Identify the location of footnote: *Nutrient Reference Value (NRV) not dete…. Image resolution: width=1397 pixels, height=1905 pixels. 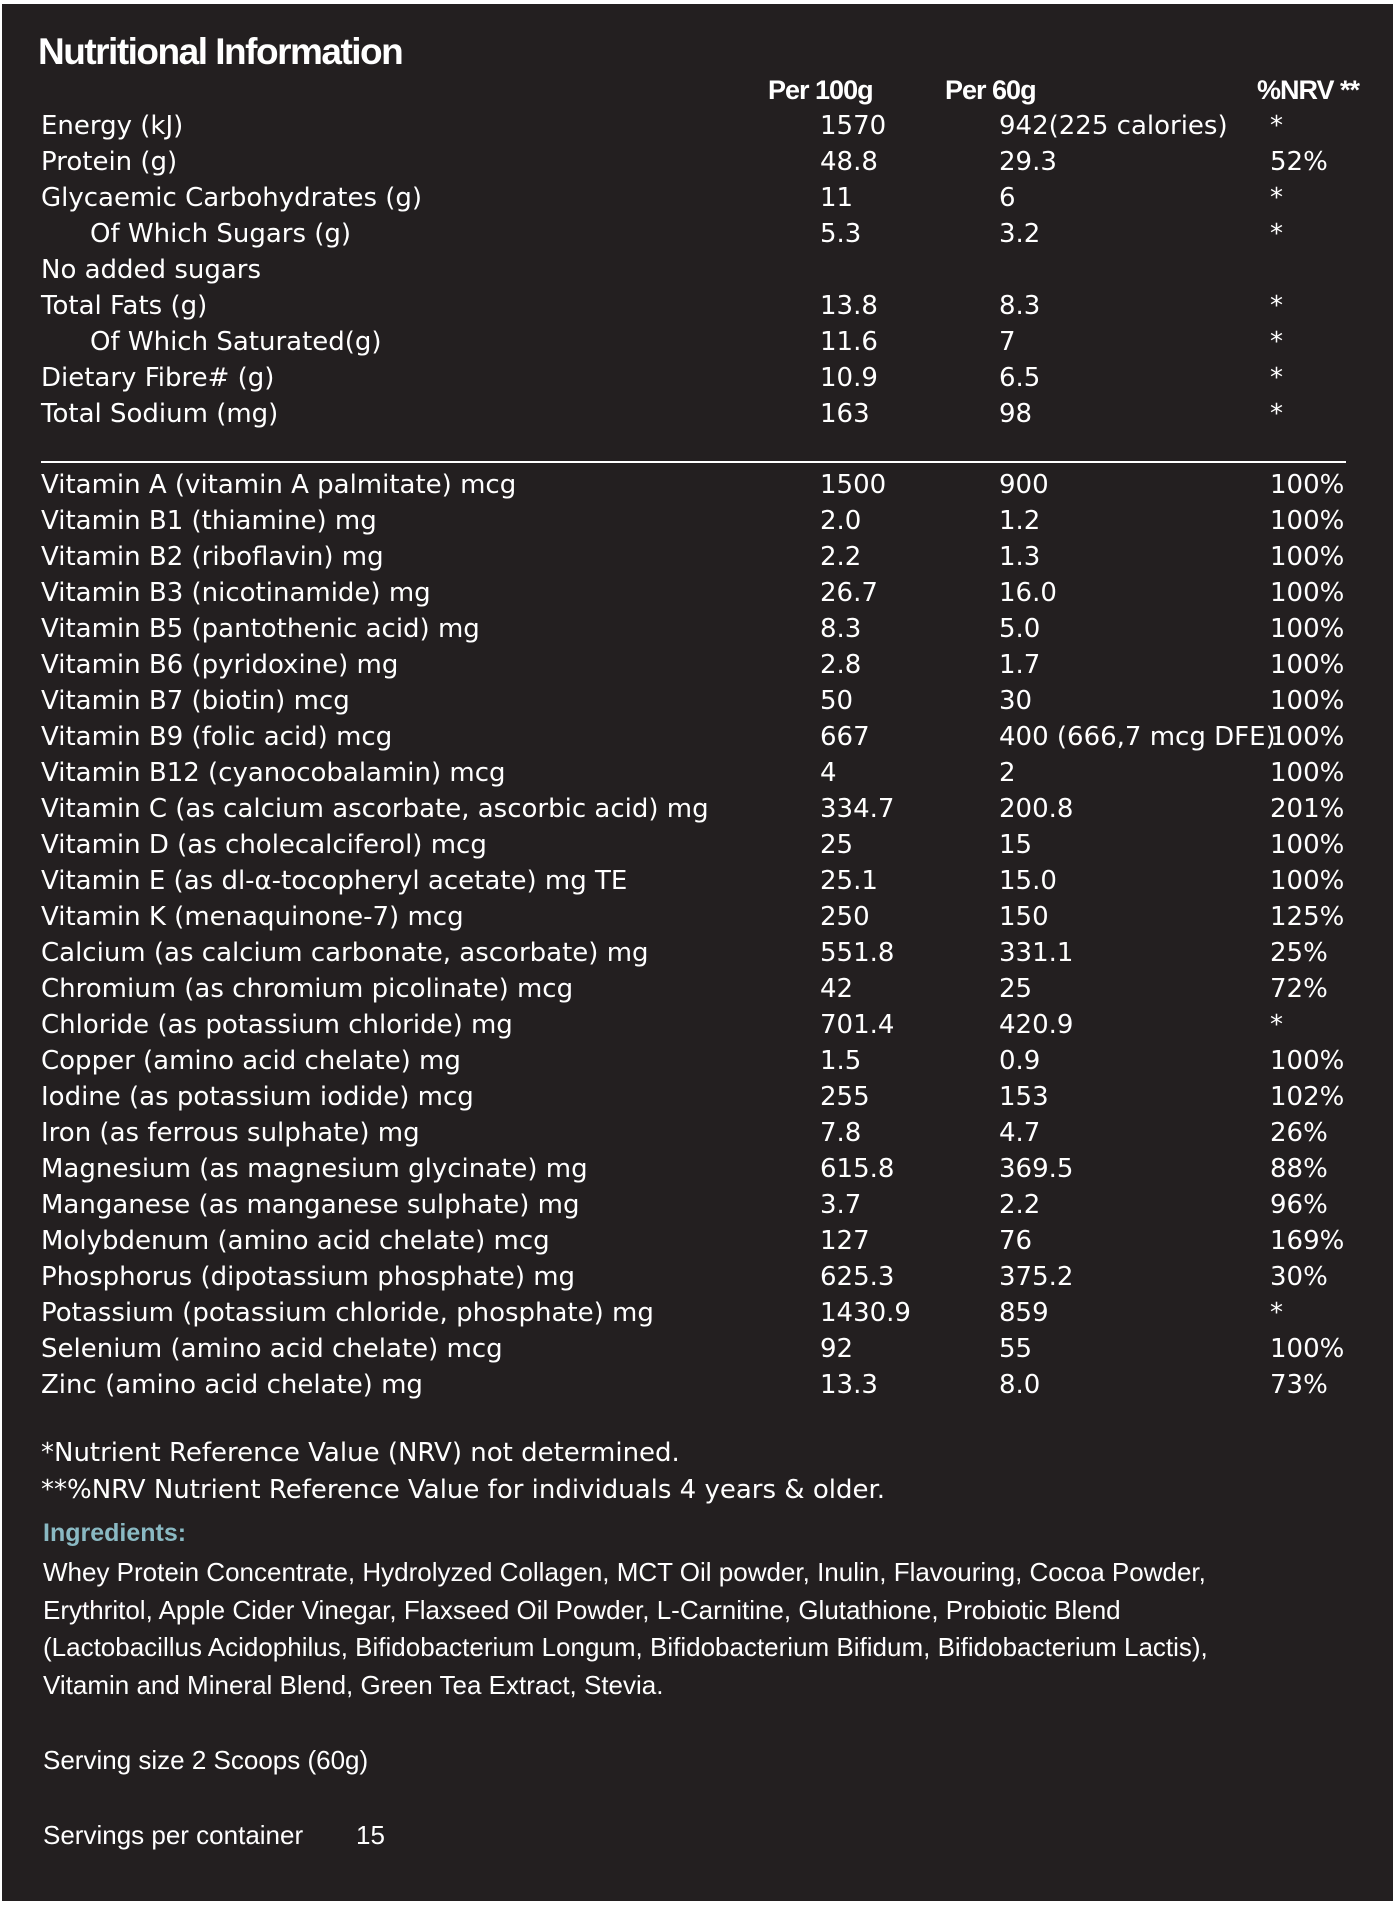
(360, 1453).